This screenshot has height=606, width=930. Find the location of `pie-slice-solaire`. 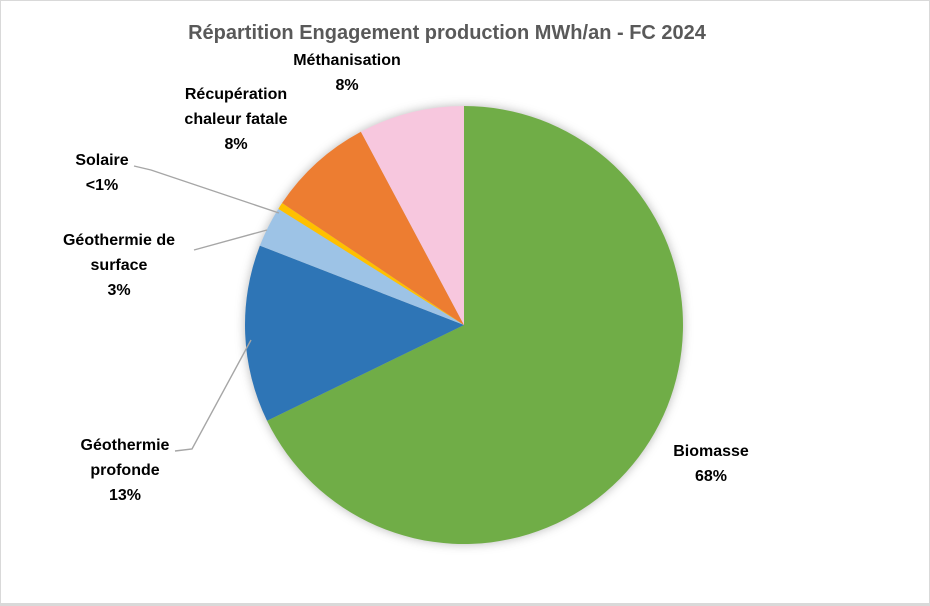

pie-slice-solaire is located at coordinates (371, 264).